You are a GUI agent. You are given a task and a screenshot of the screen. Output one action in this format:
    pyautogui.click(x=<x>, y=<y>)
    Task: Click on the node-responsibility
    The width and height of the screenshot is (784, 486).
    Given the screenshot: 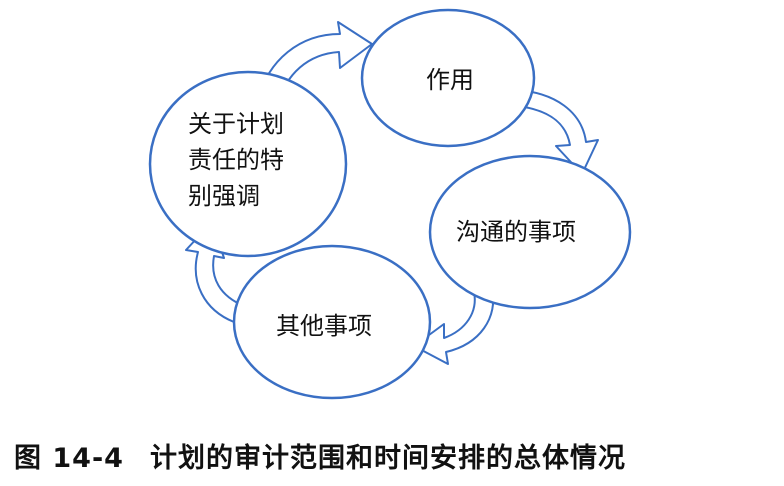 What is the action you would take?
    pyautogui.click(x=248, y=164)
    